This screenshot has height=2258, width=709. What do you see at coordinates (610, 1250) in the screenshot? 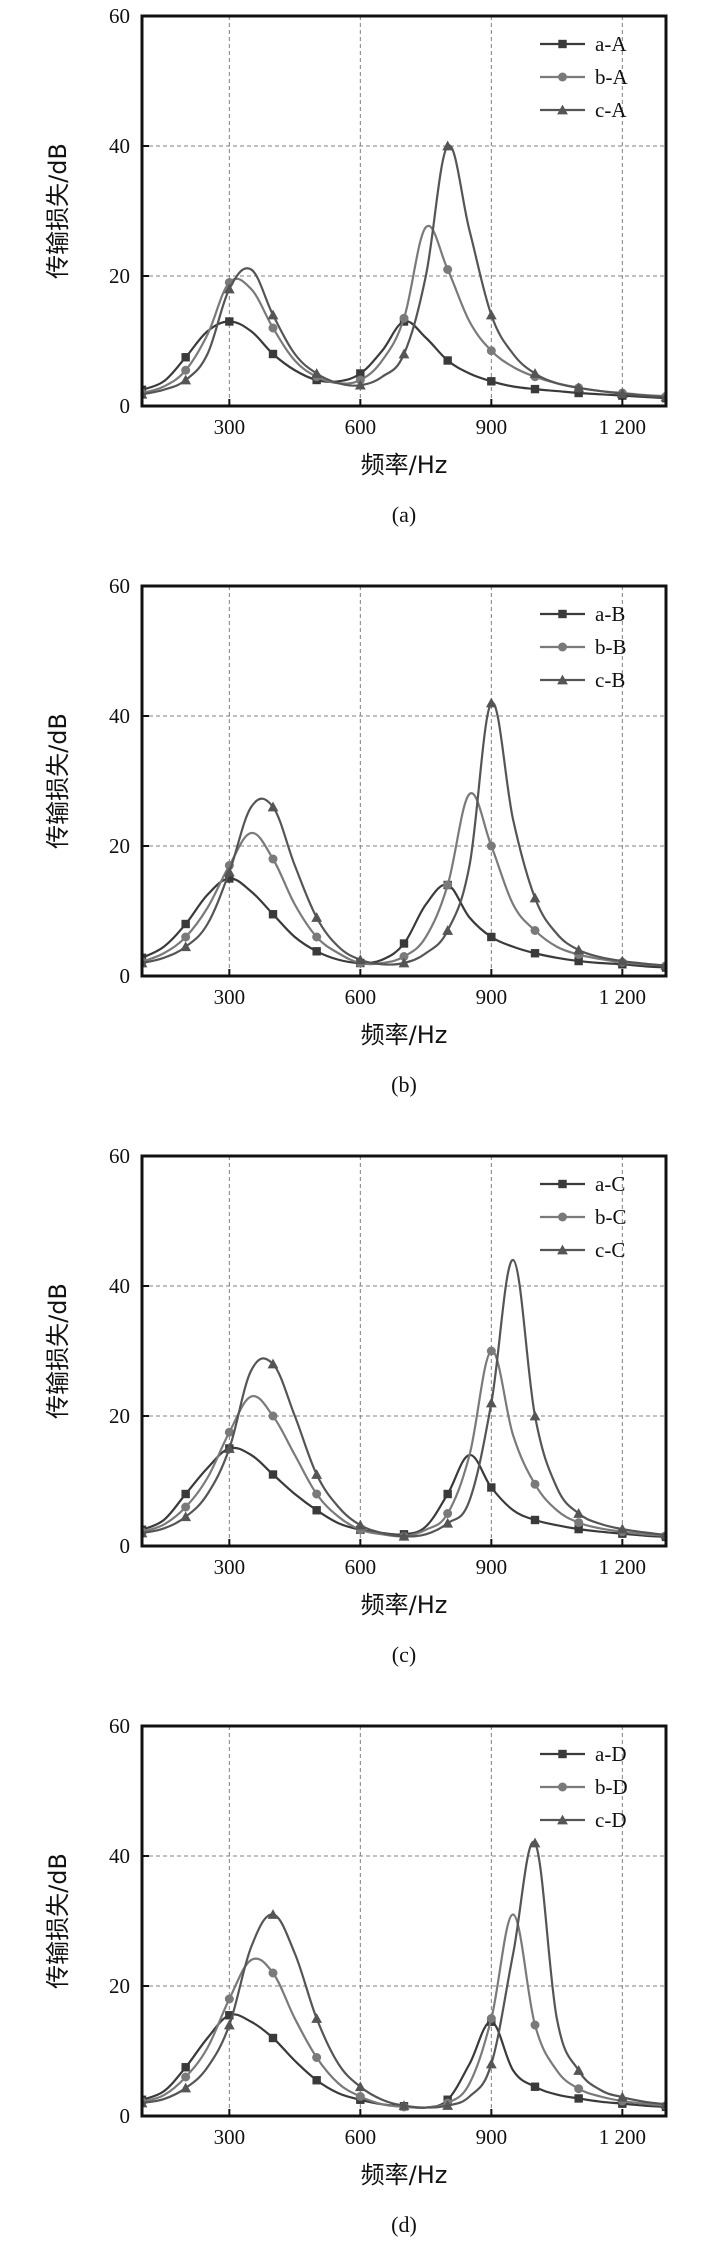
I see `legend-label-c-C: c-C` at bounding box center [610, 1250].